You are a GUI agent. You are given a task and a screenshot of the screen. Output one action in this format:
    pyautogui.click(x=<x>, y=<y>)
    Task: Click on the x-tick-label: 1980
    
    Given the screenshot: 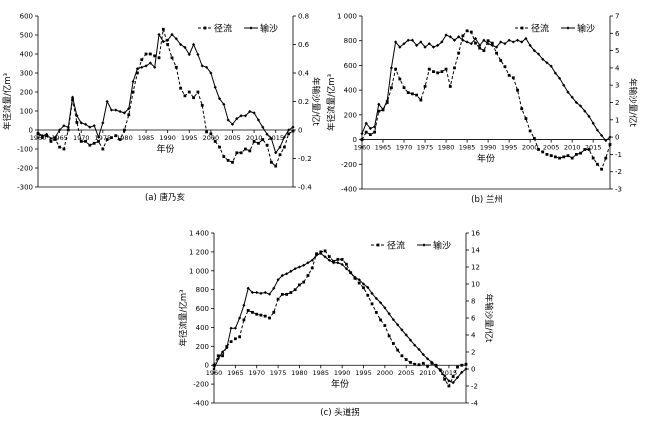 What is the action you would take?
    pyautogui.click(x=446, y=148)
    